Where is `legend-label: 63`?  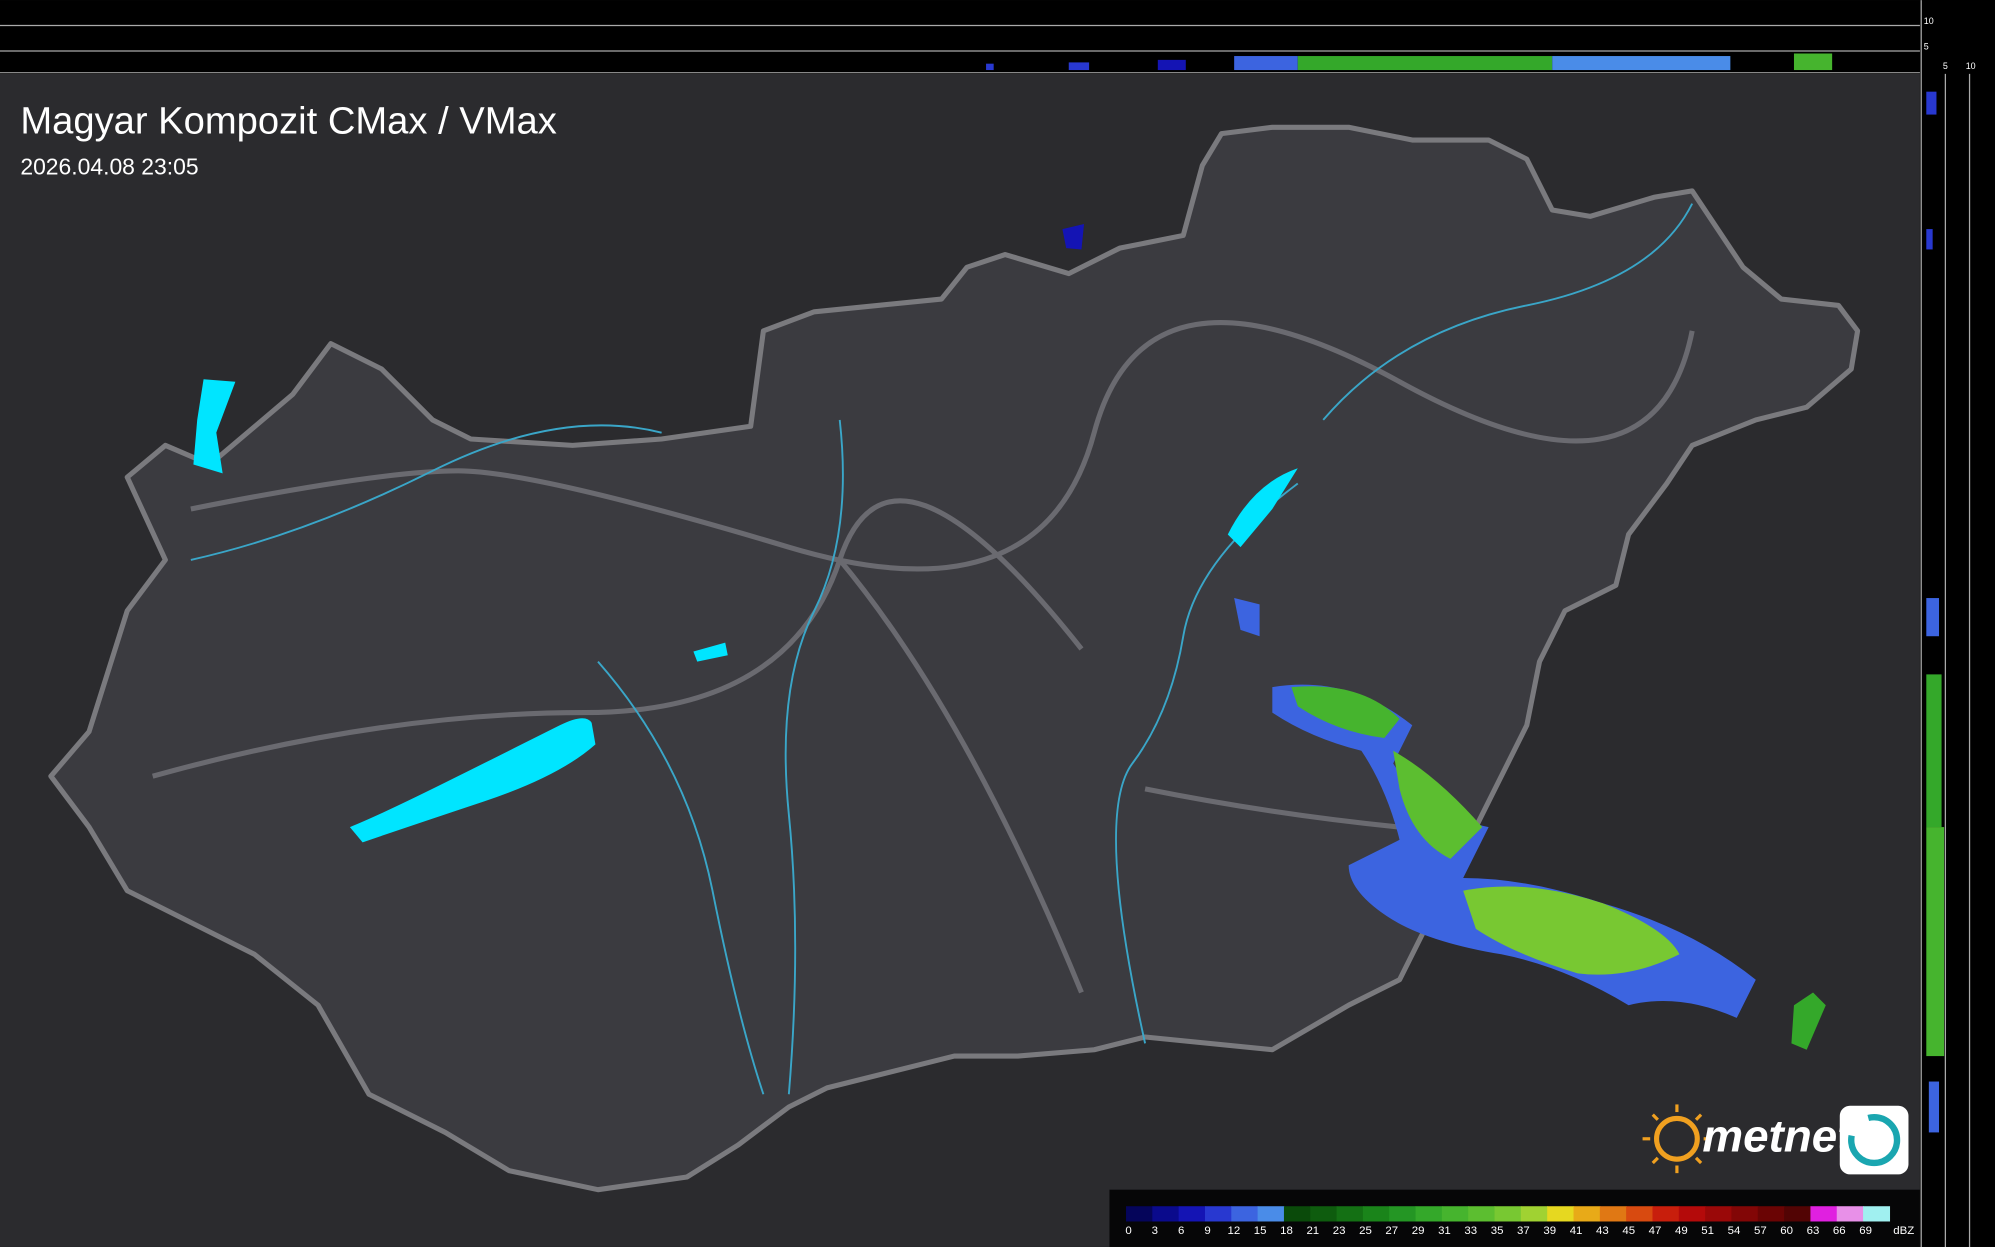 legend-label: 63 is located at coordinates (1813, 1231).